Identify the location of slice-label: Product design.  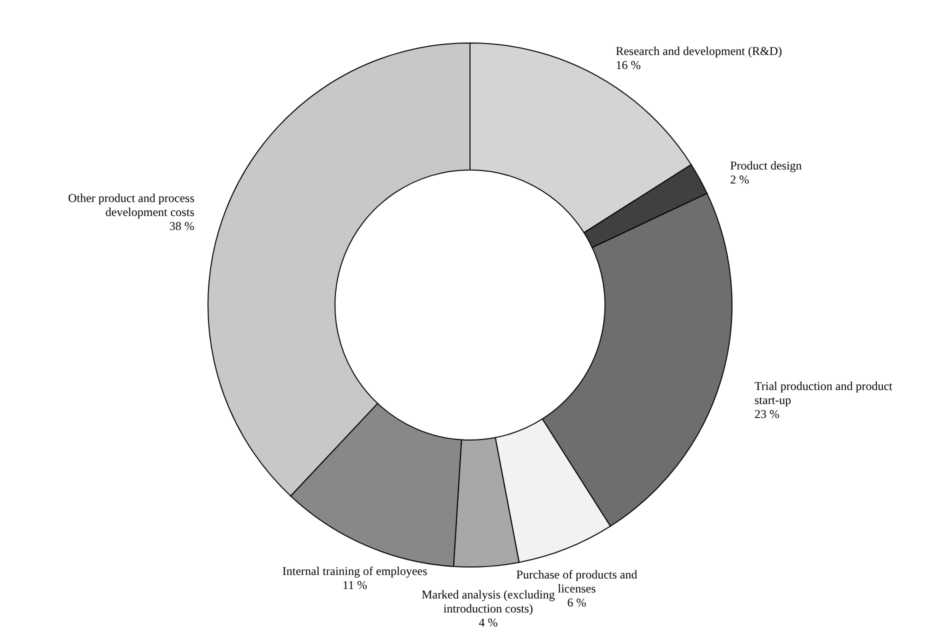
(766, 165).